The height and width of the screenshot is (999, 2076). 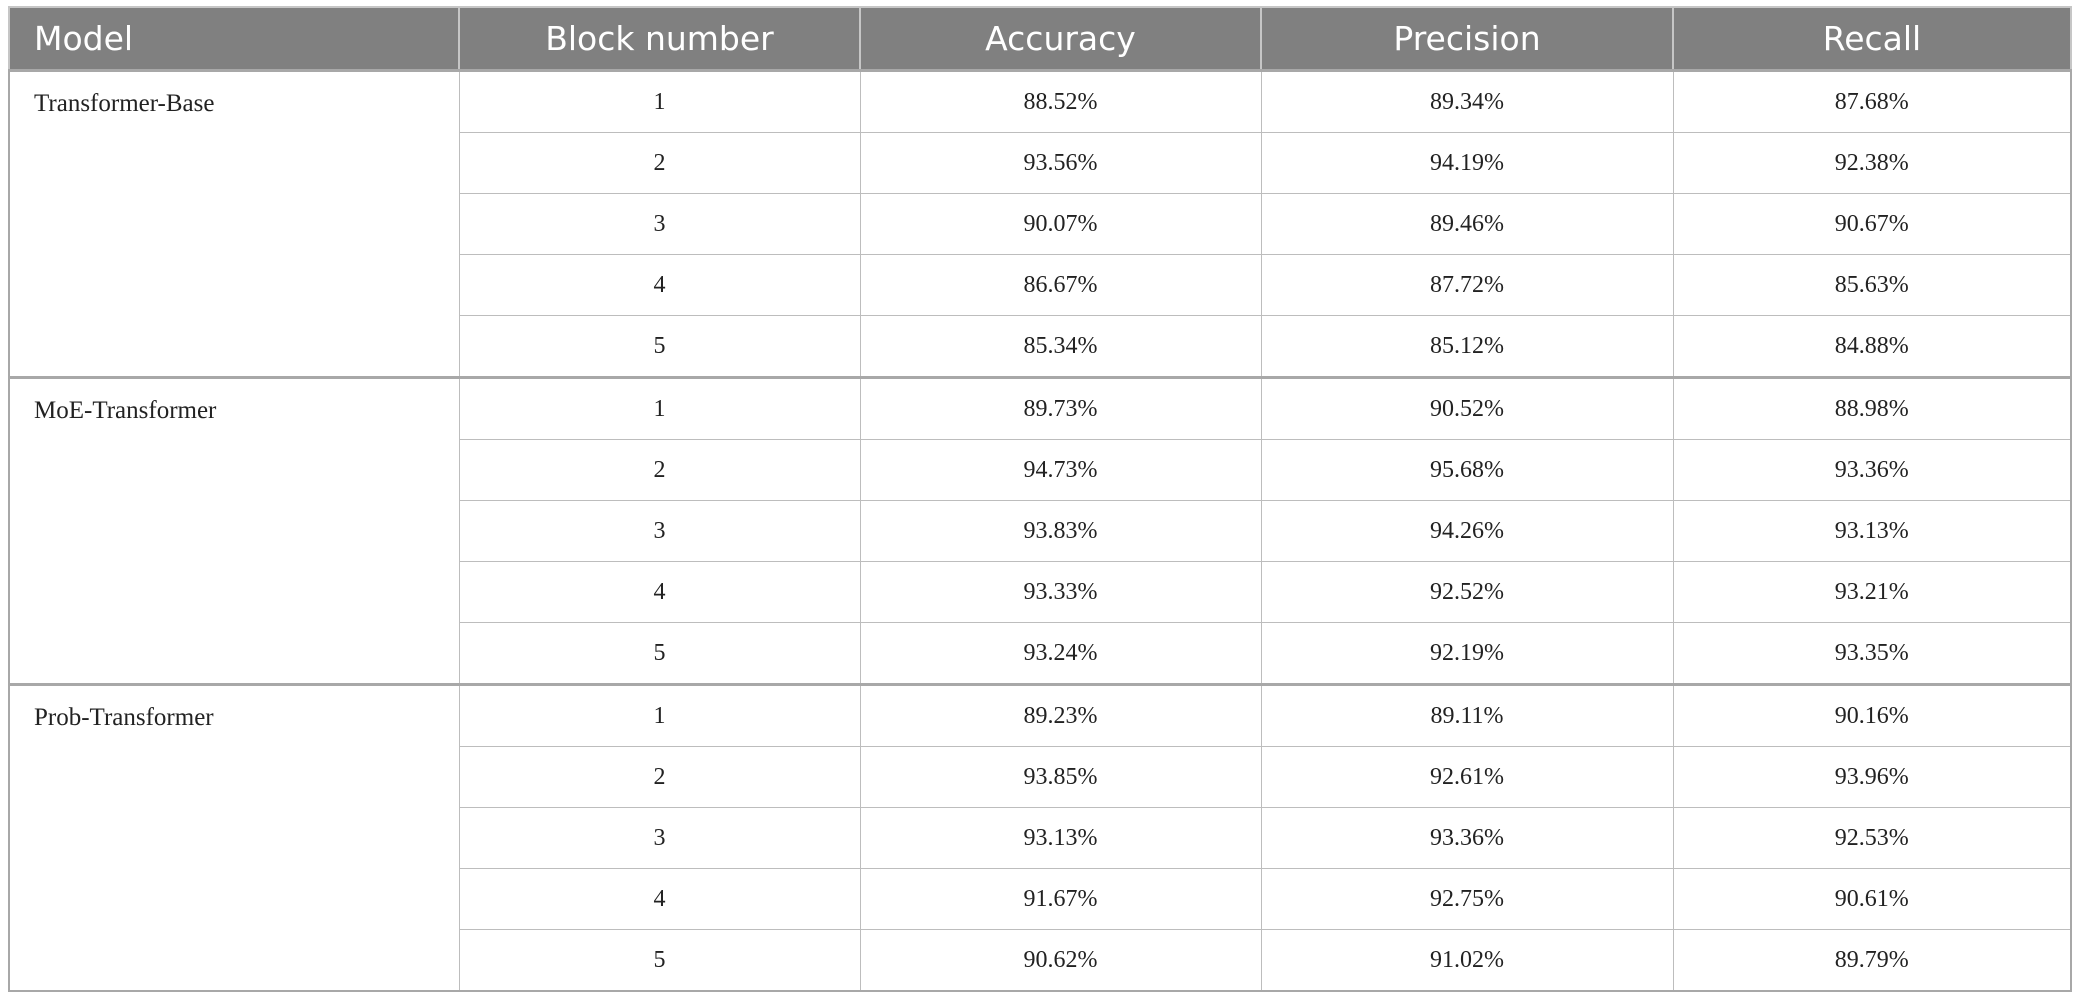 I want to click on precision-cell: 94.19%, so click(x=1467, y=163).